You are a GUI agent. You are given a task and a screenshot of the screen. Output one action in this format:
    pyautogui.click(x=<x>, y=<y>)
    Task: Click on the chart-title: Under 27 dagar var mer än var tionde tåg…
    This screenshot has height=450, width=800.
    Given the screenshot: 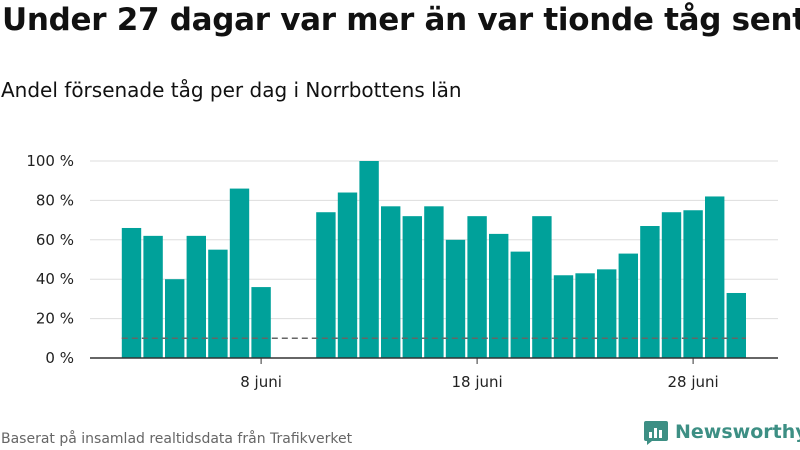 What is the action you would take?
    pyautogui.click(x=401, y=20)
    